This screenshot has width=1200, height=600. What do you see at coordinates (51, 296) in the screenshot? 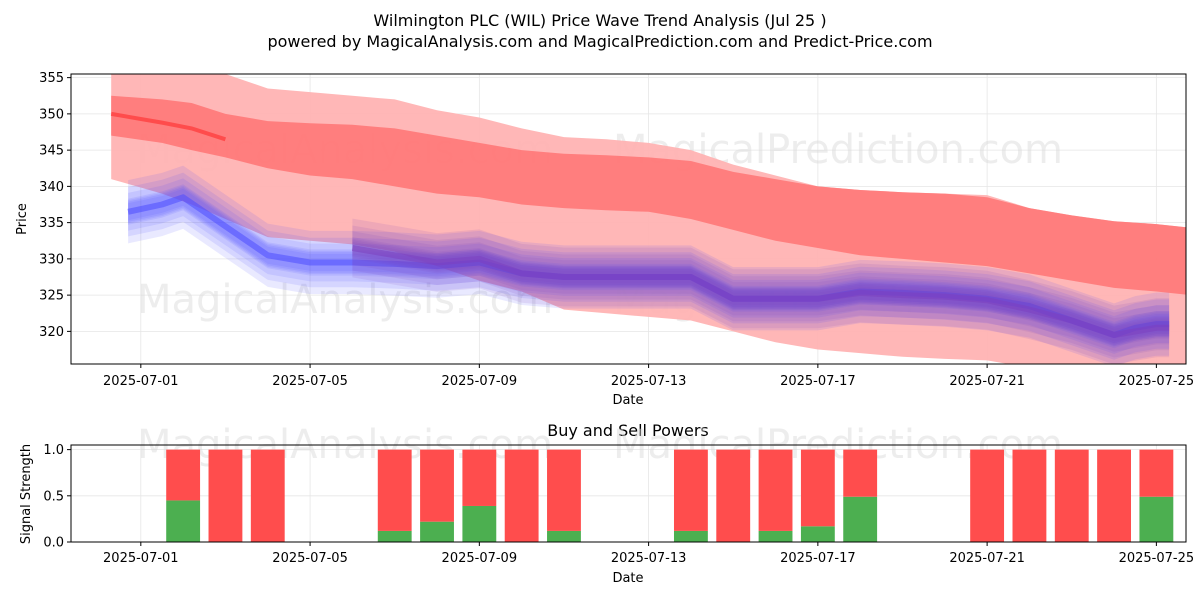
I see `main-ytick-label-325: 325` at bounding box center [51, 296].